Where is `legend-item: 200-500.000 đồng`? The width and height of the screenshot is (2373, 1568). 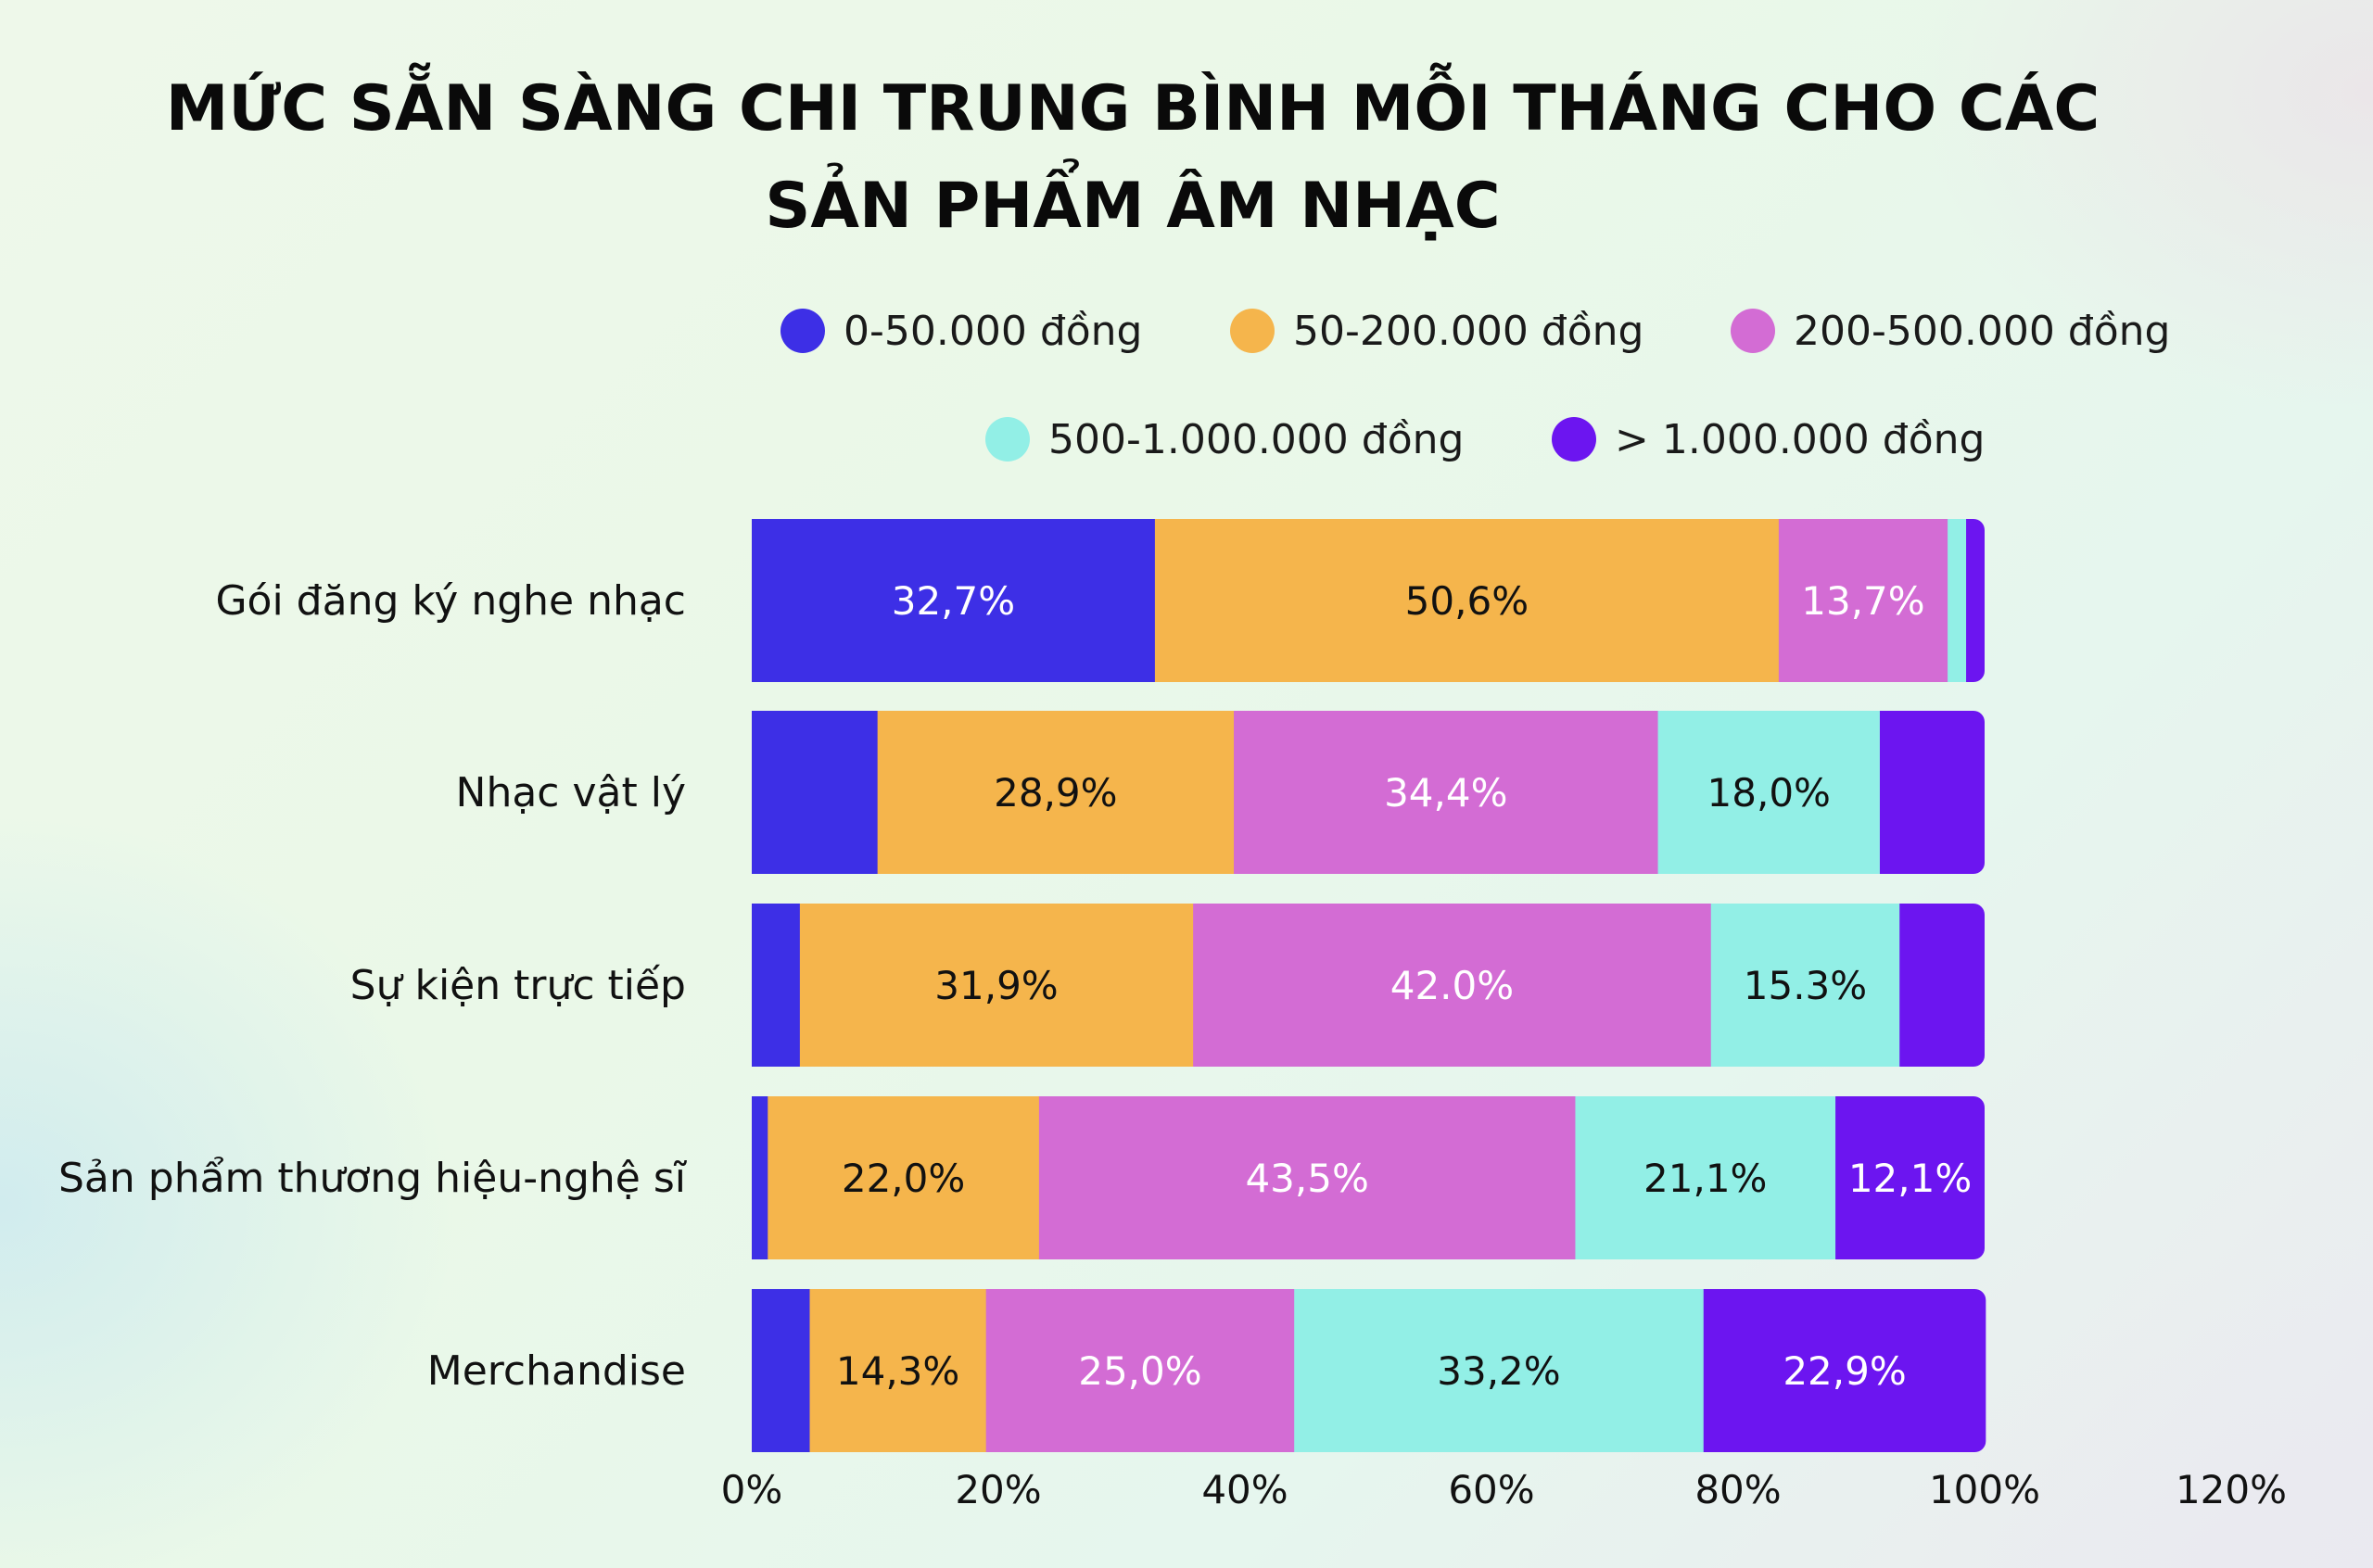 legend-item: 200-500.000 đồng is located at coordinates (1951, 331).